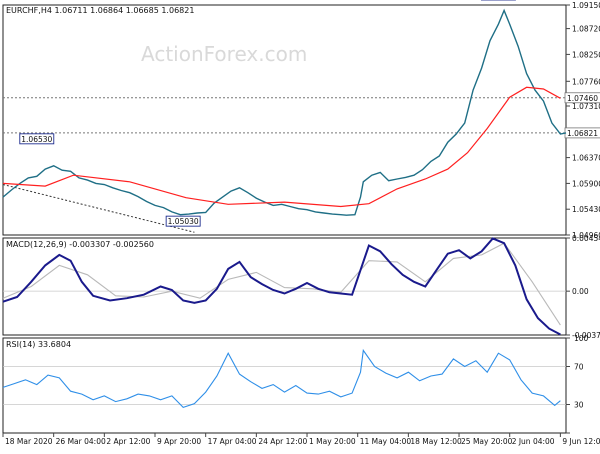  I want to click on price-y-label-9: 1.04960, so click(586, 235).